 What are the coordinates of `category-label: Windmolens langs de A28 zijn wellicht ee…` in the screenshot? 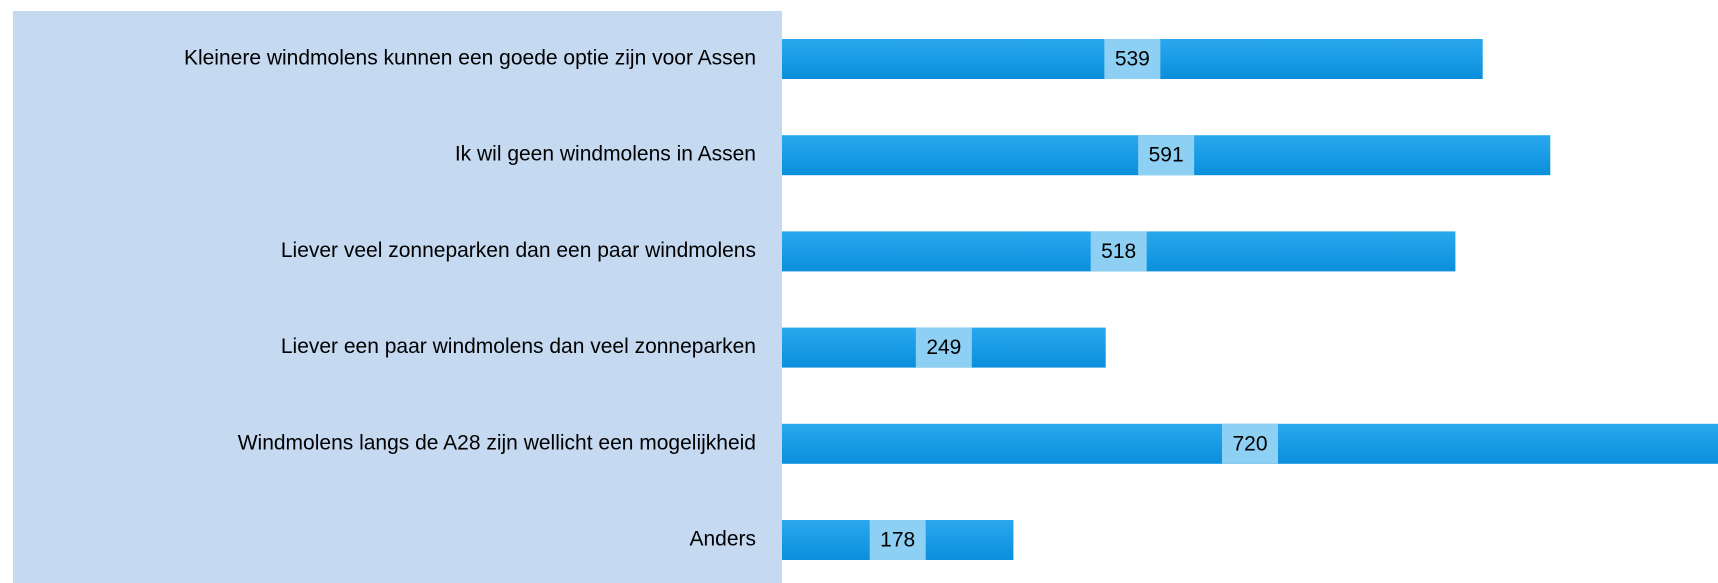 It's located at (497, 442).